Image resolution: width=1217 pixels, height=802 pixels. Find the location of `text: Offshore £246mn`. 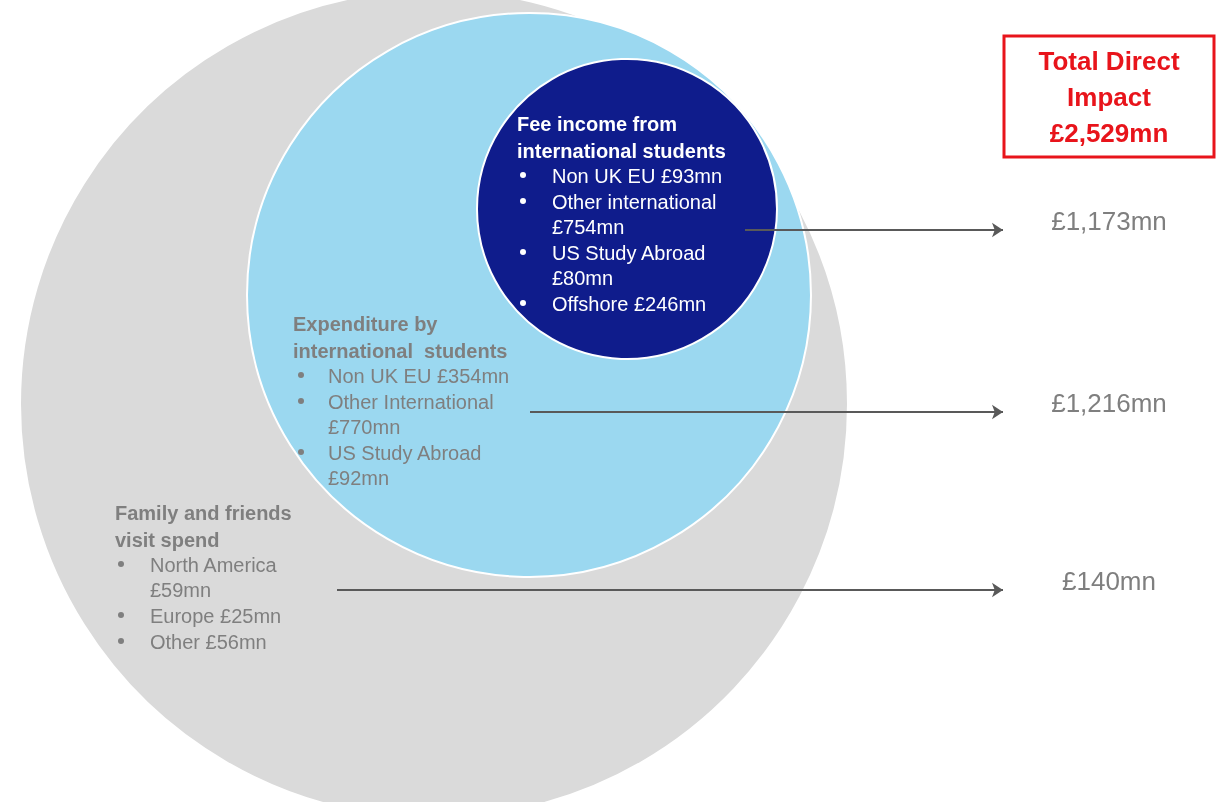

text: Offshore £246mn is located at coordinates (629, 303).